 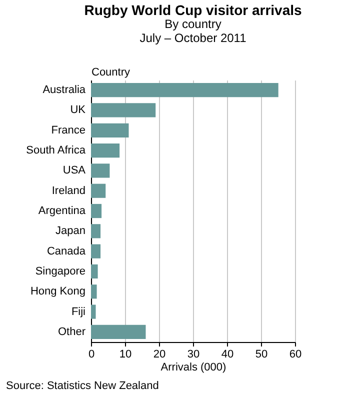 I want to click on y-tick-label: Japan, so click(x=71, y=231).